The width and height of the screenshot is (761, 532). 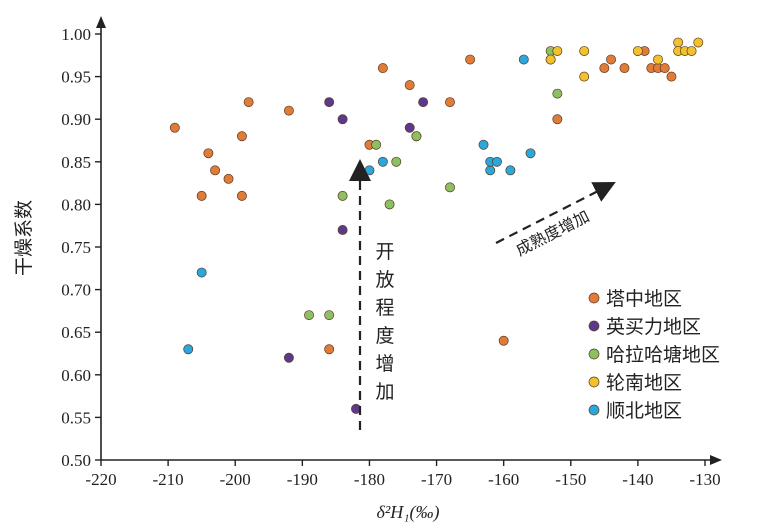 I want to click on x-tick-label: -190, so click(x=302, y=479).